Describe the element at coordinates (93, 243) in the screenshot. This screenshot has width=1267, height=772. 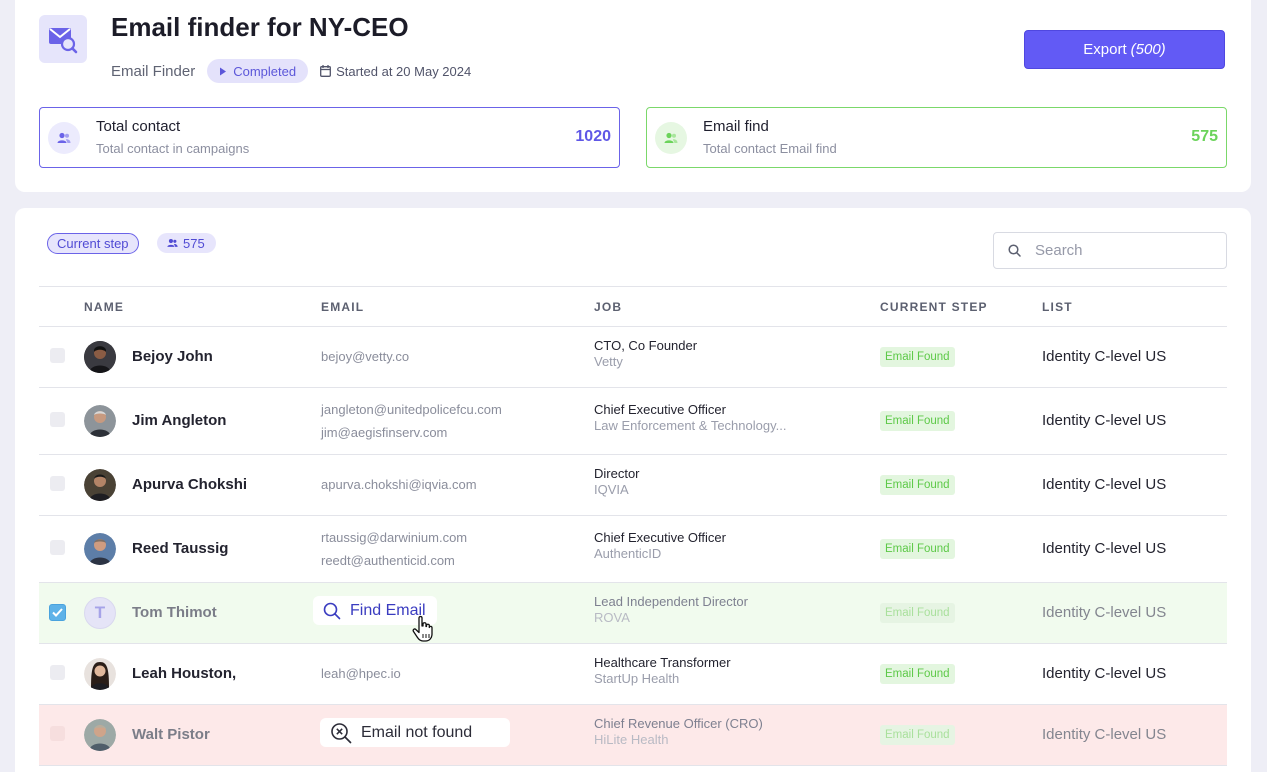
I see `current-step-filter: Current step` at that location.